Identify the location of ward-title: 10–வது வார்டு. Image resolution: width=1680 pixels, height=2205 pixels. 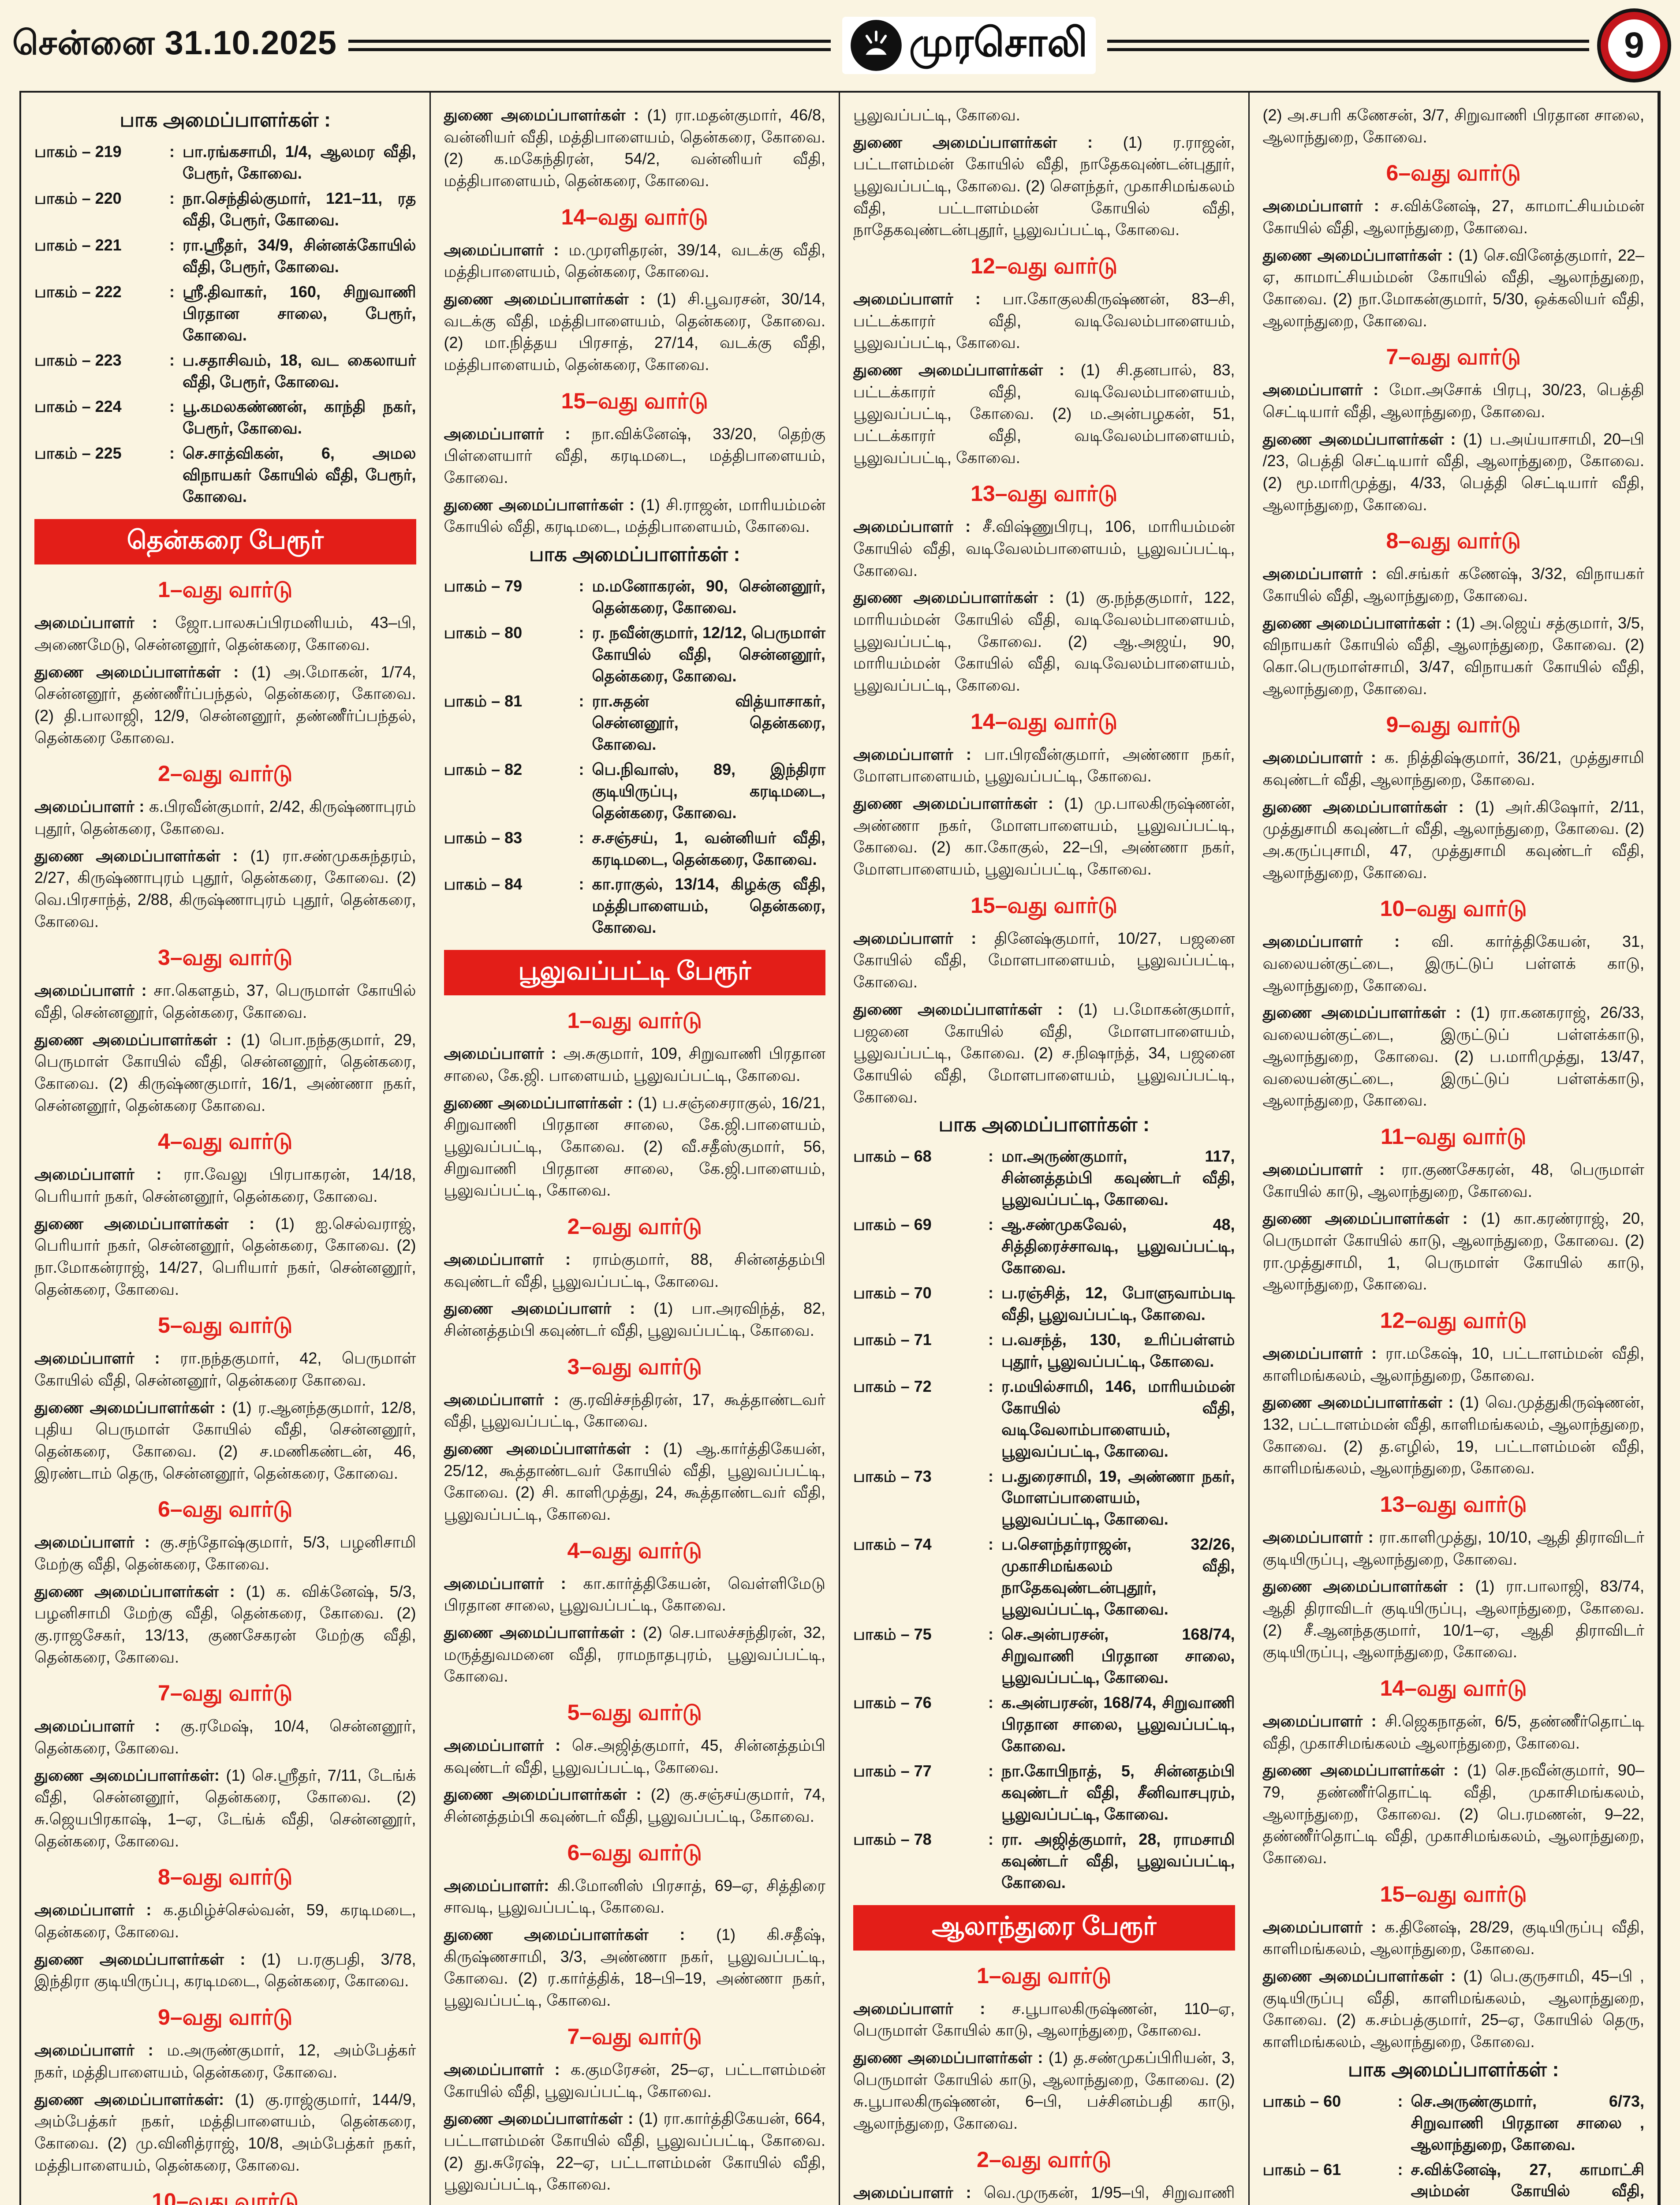
(1453, 908).